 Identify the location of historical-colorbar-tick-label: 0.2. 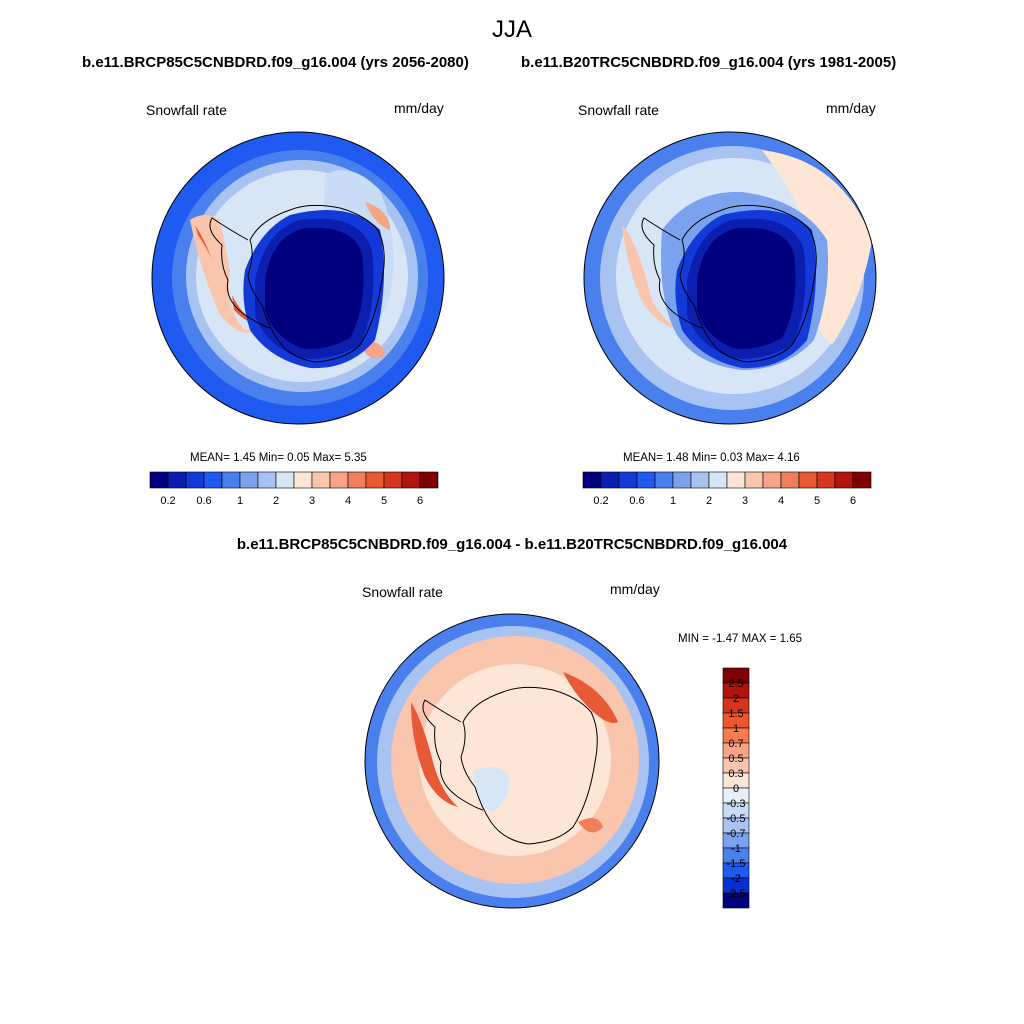
(600, 501).